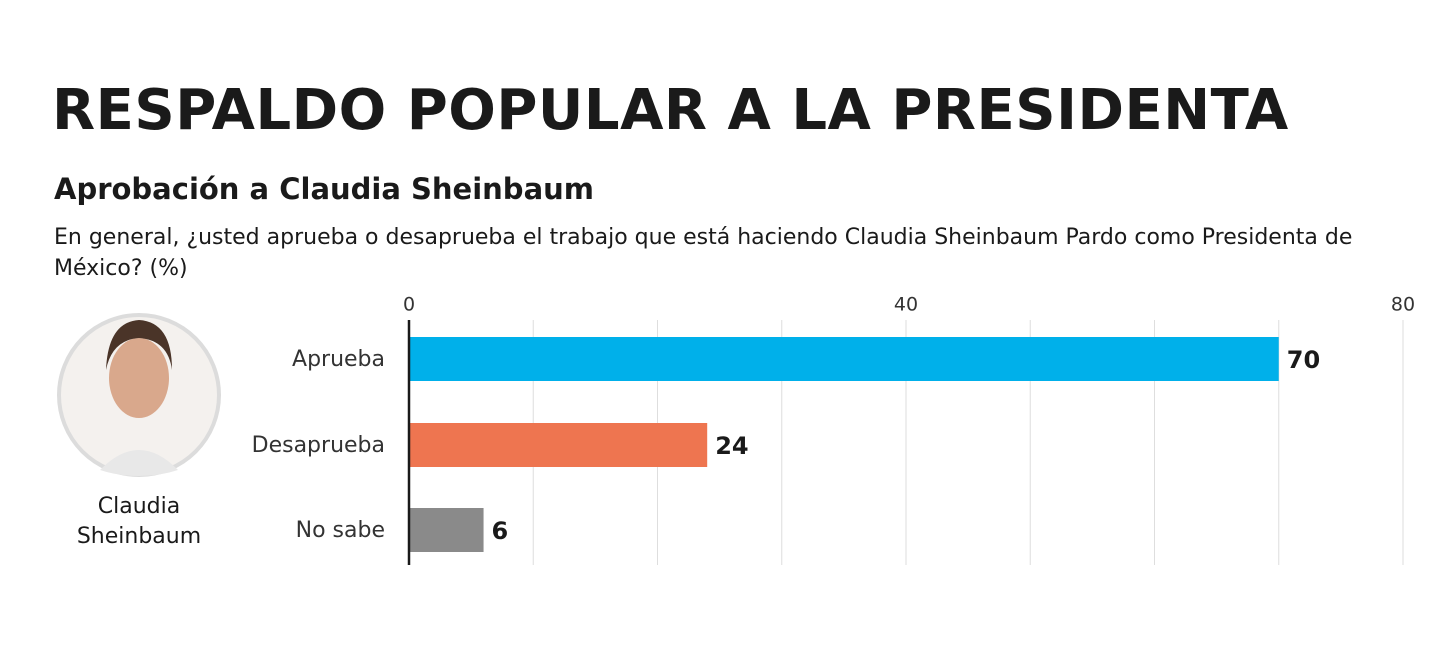 The image size is (1440, 660). Describe the element at coordinates (731, 446) in the screenshot. I see `value-label: 24` at that location.